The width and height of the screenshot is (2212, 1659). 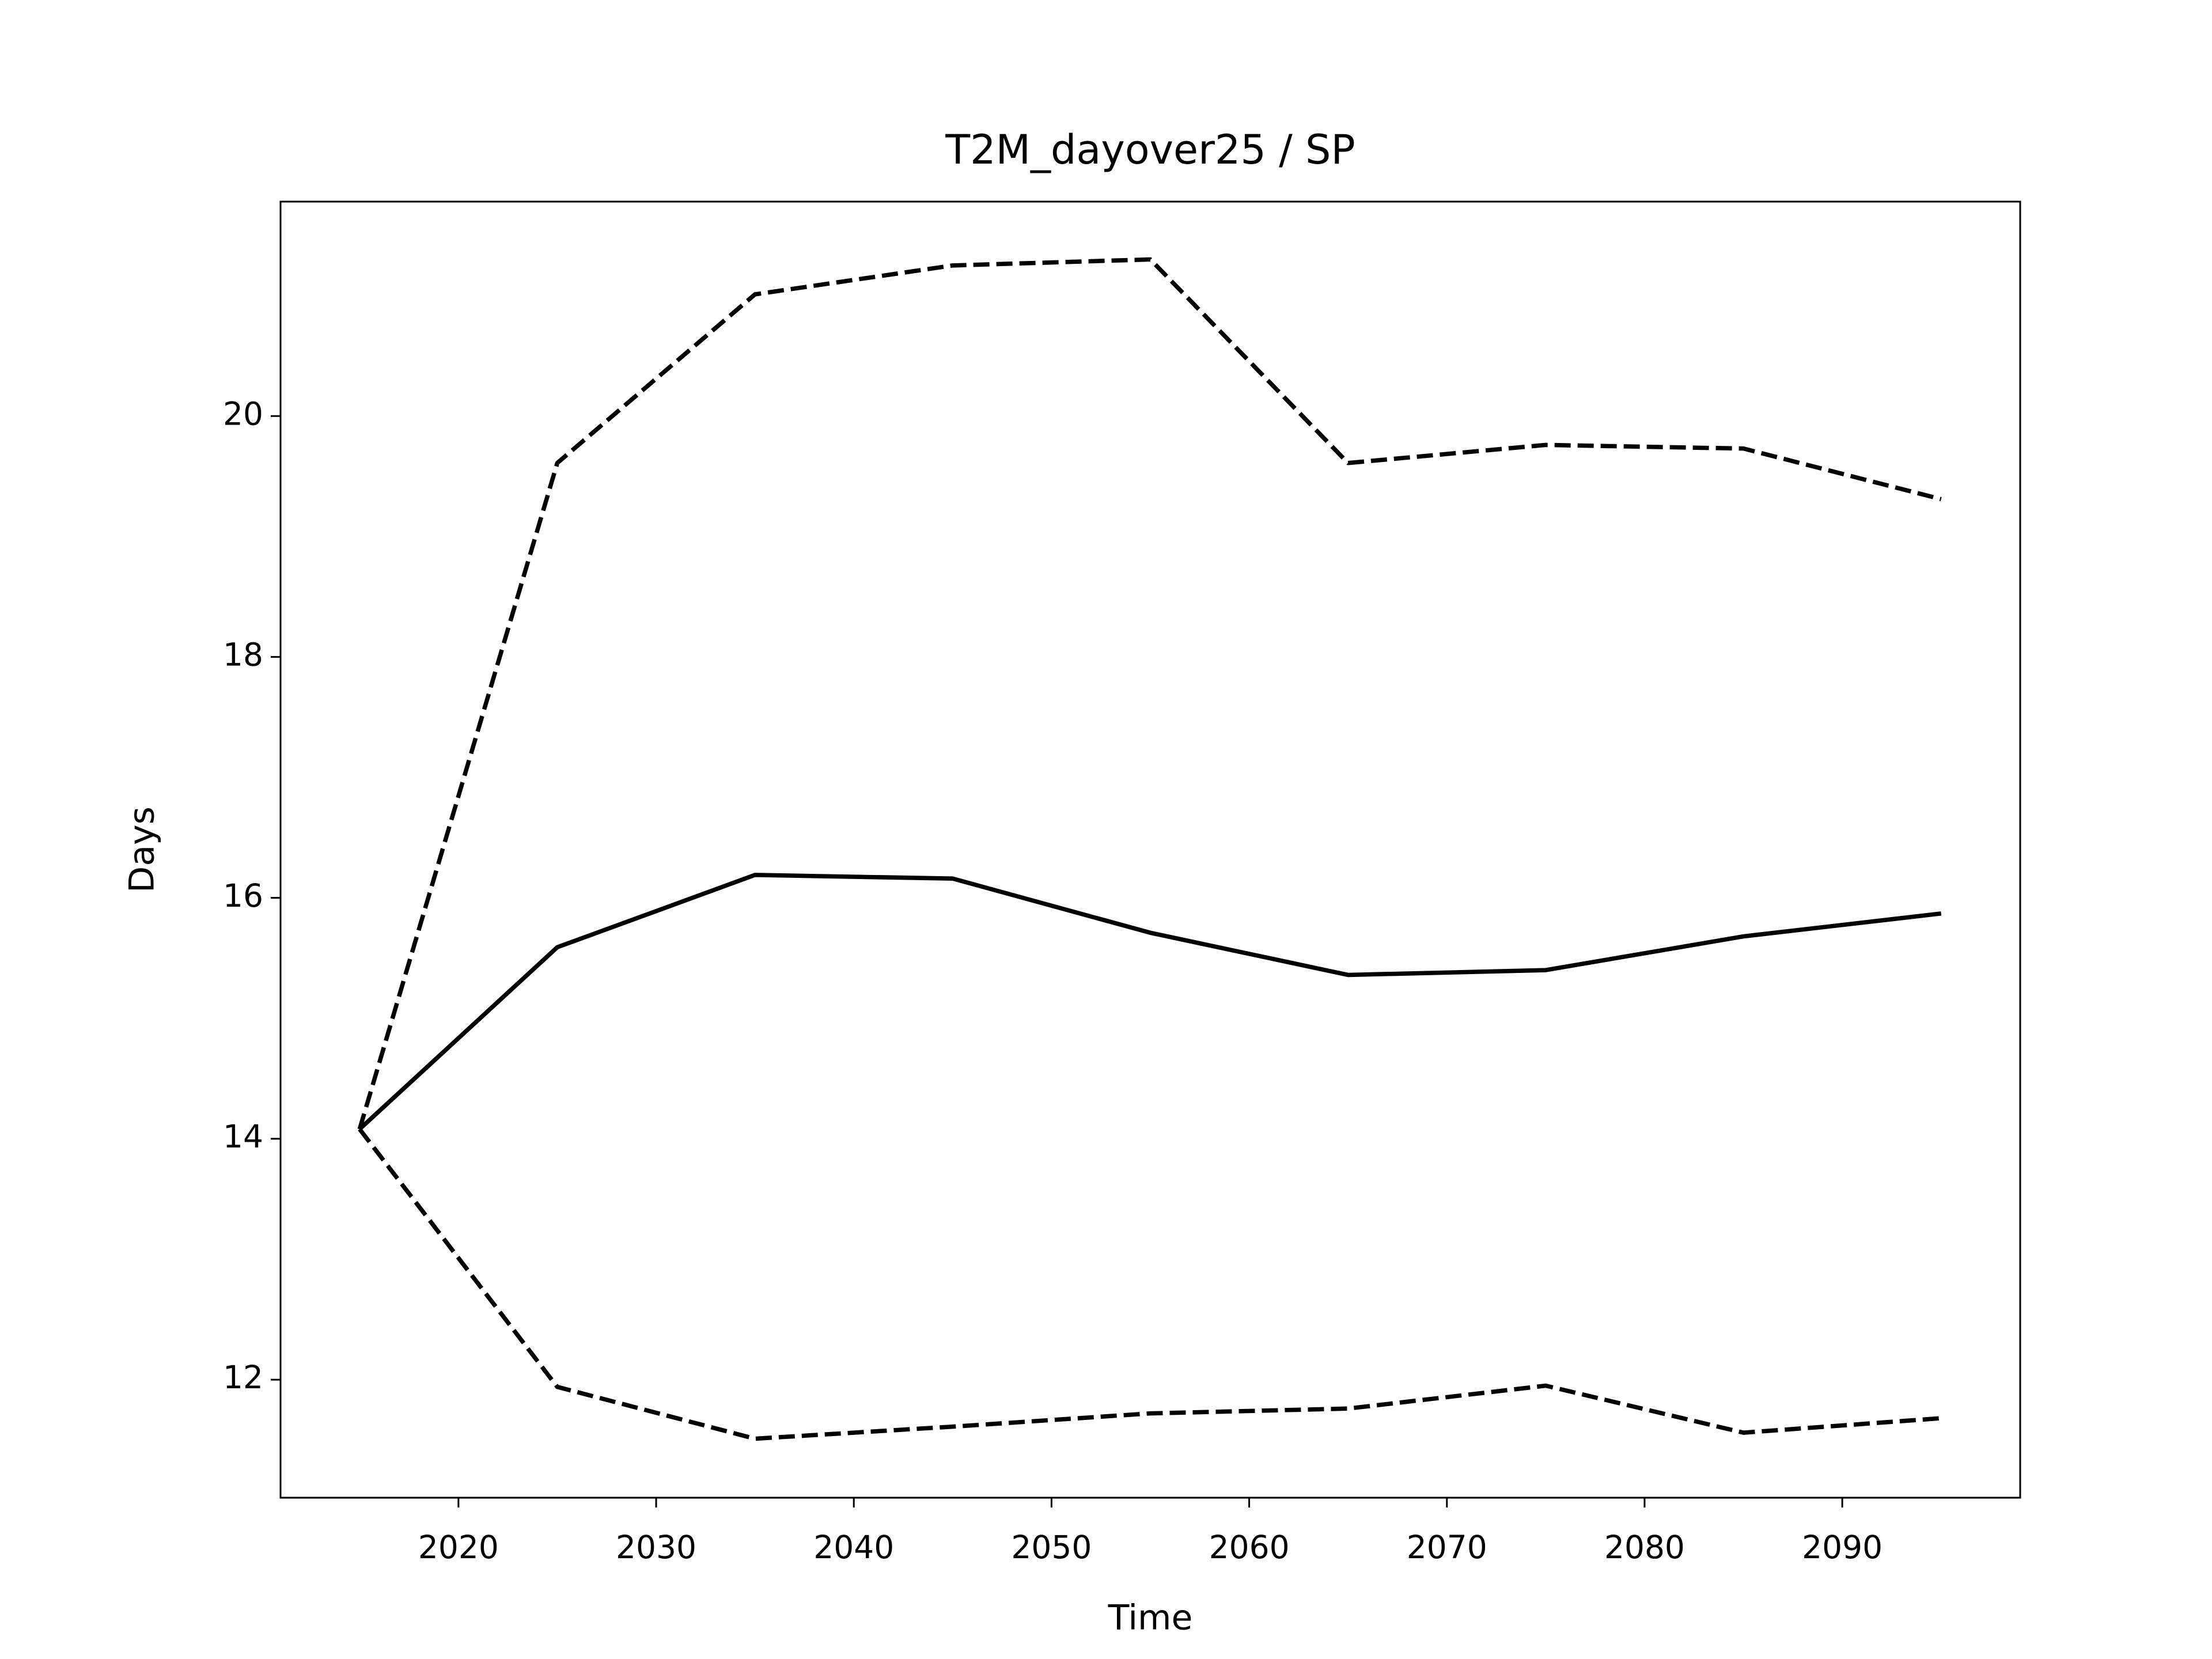 I want to click on x-tick-label: 2030, so click(x=656, y=1547).